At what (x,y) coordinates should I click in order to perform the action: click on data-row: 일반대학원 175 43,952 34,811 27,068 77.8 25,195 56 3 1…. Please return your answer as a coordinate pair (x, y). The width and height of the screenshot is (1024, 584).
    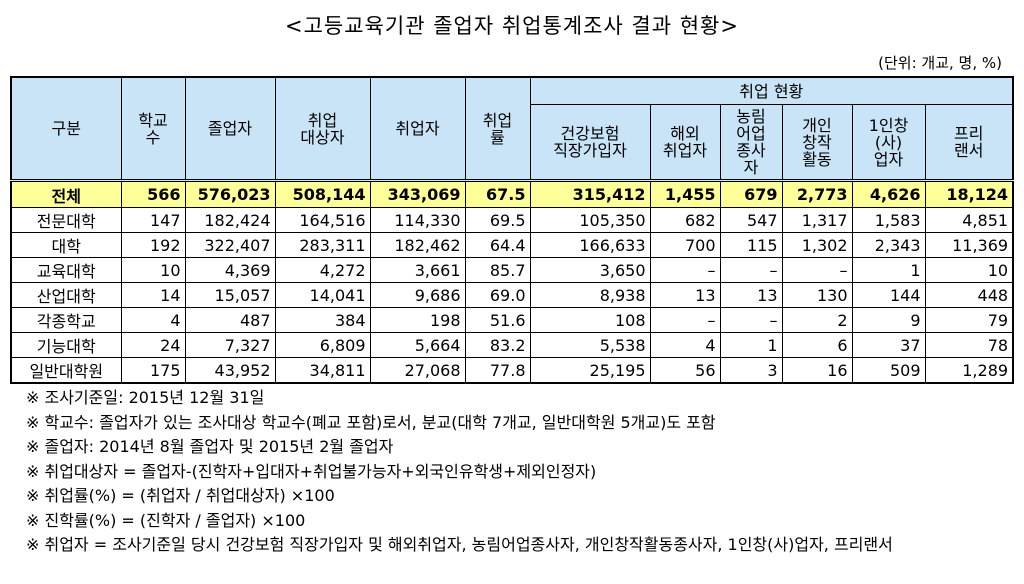
    Looking at the image, I should click on (512, 370).